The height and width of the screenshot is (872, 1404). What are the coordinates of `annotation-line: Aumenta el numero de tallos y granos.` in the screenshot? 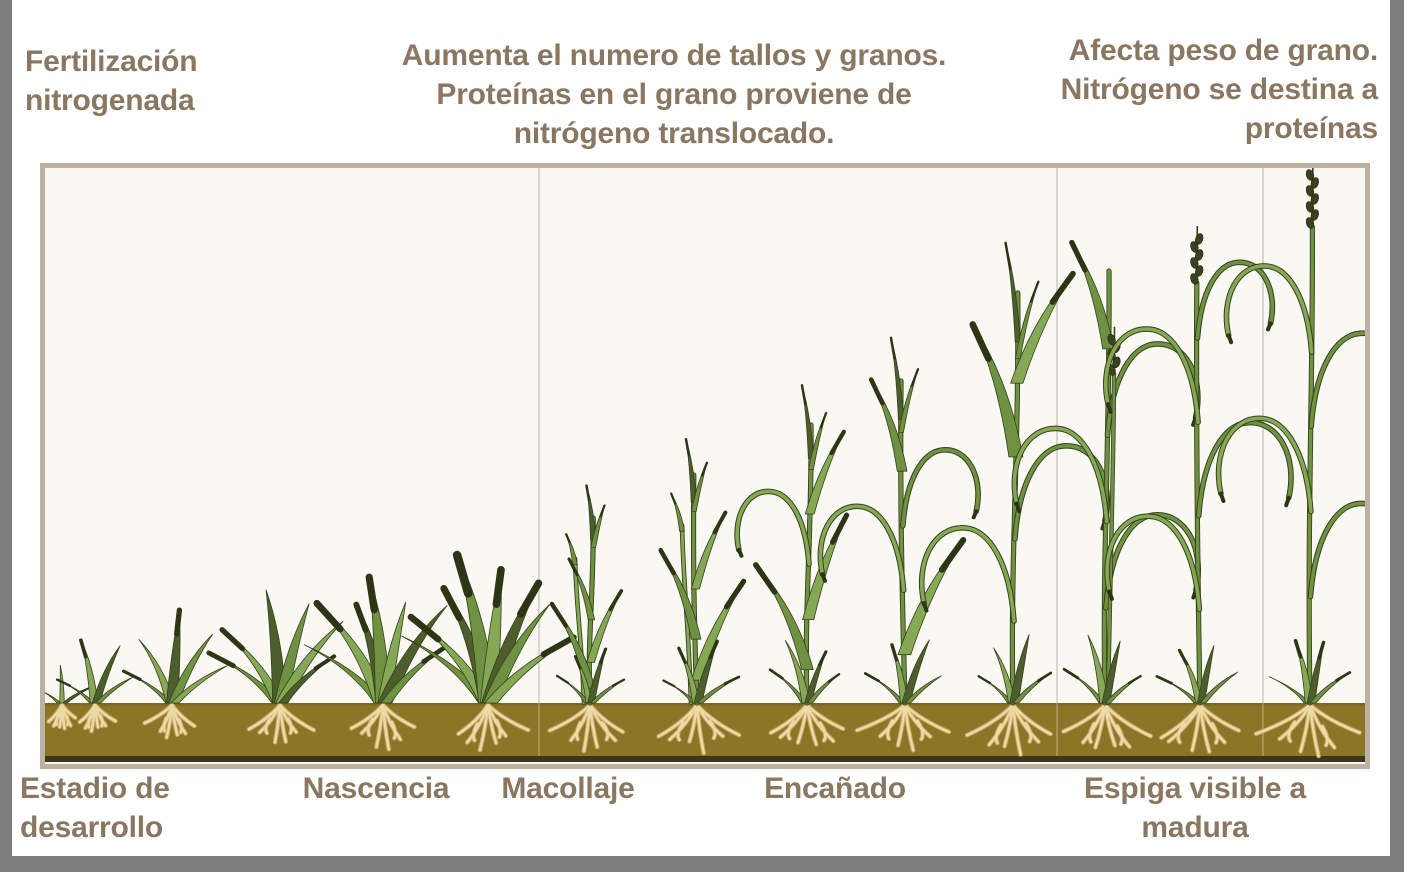 It's located at (674, 55).